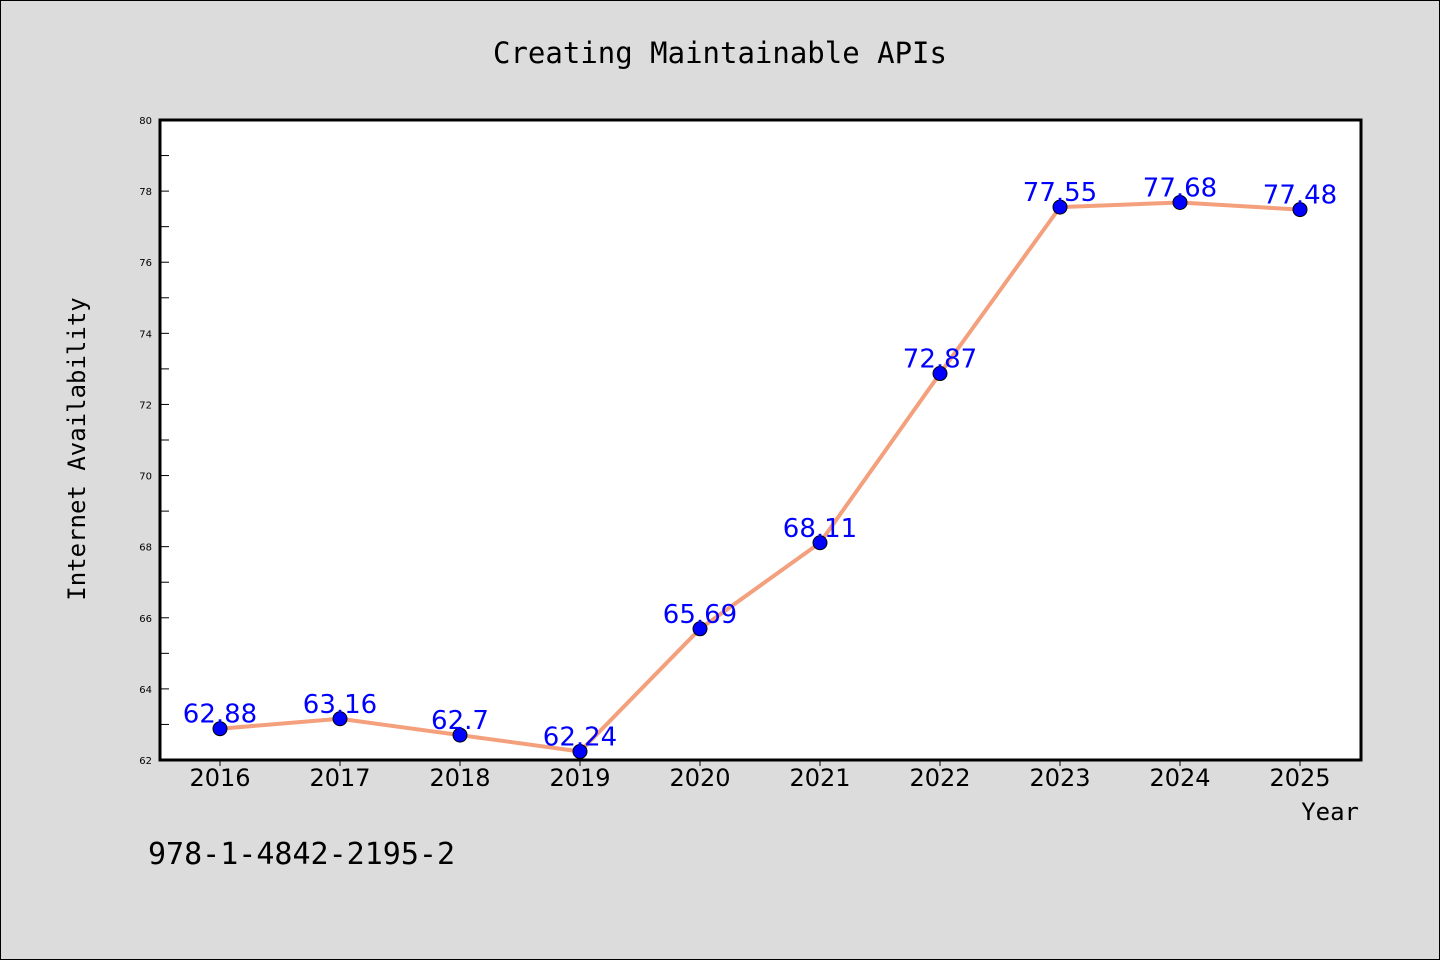 The width and height of the screenshot is (1440, 960). Describe the element at coordinates (820, 529) in the screenshot. I see `data-label: 68.11` at that location.